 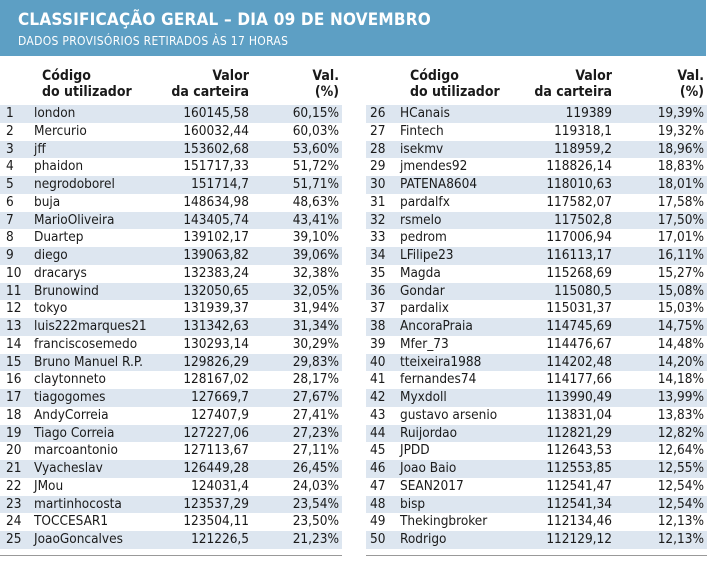 What do you see at coordinates (378, 219) in the screenshot?
I see `rank-cell: 32` at bounding box center [378, 219].